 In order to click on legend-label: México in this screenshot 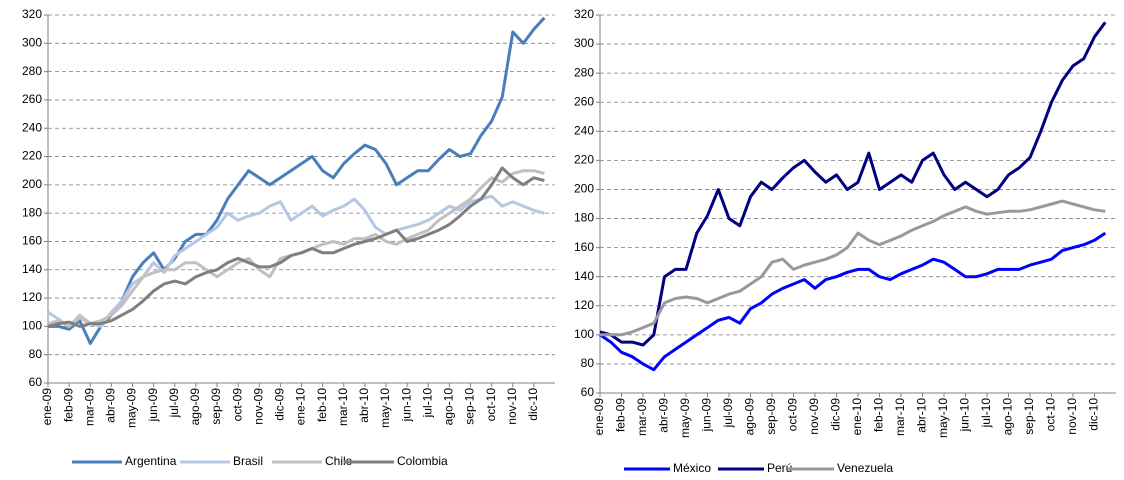, I will do `click(692, 468)`.